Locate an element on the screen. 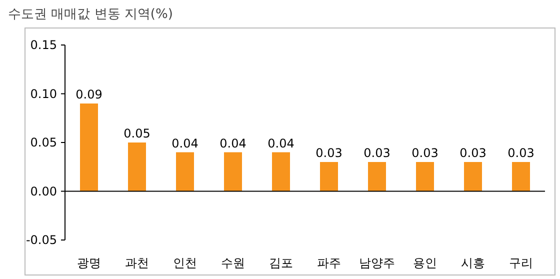 Image resolution: width=560 pixels, height=279 pixels. chart-title: 수도권 매매값 변동 지역(%) is located at coordinates (90, 14).